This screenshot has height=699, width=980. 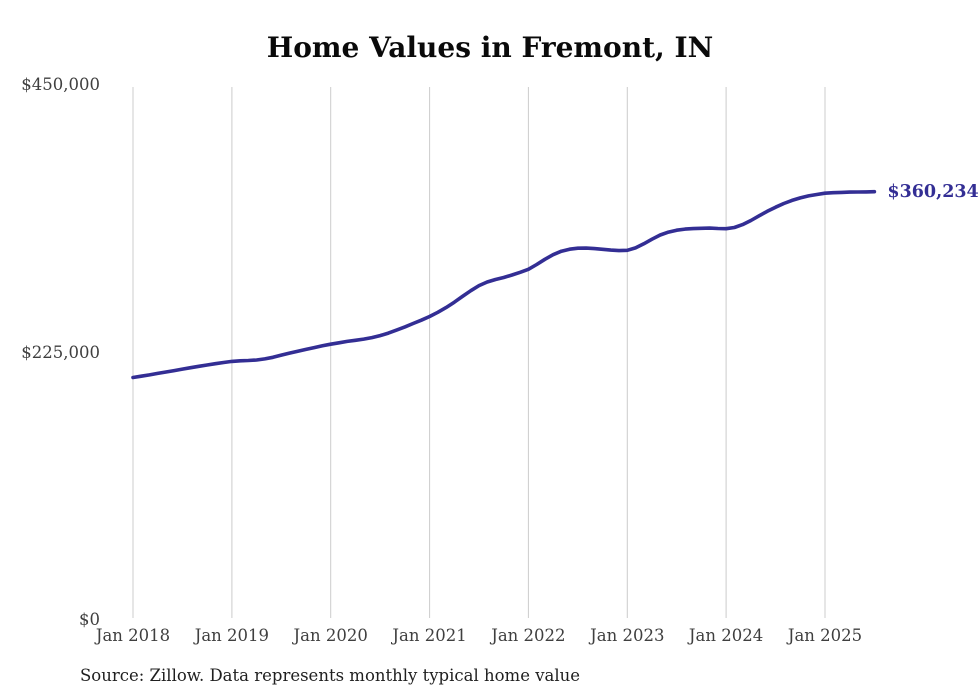 I want to click on y-axis-tick-label: $225,000, so click(x=60, y=352).